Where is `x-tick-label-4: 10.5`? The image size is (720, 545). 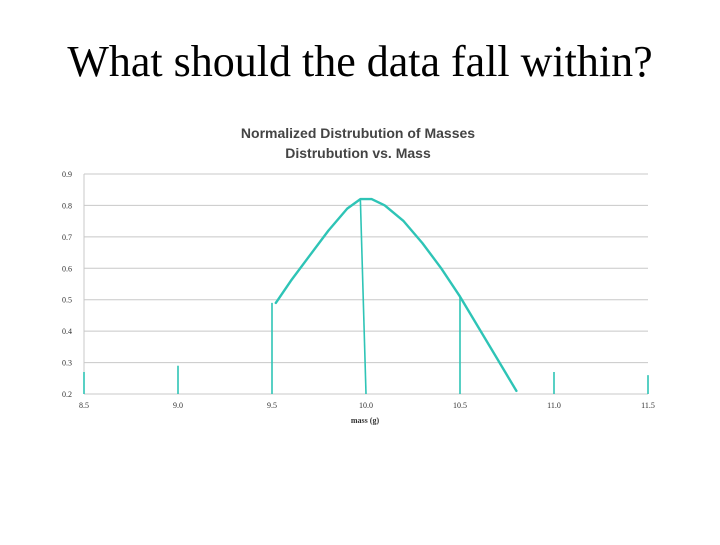
x-tick-label-4: 10.5 is located at coordinates (460, 405).